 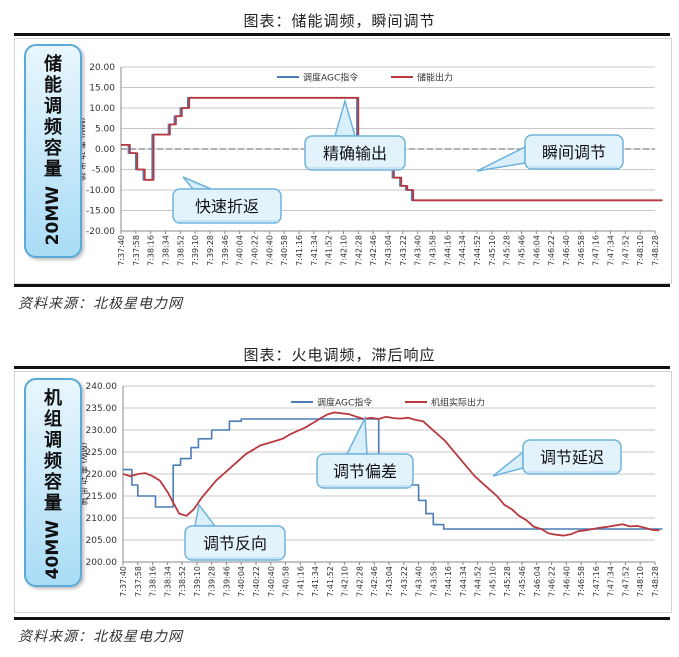 What do you see at coordinates (53, 64) in the screenshot?
I see `side-label-char: 储` at bounding box center [53, 64].